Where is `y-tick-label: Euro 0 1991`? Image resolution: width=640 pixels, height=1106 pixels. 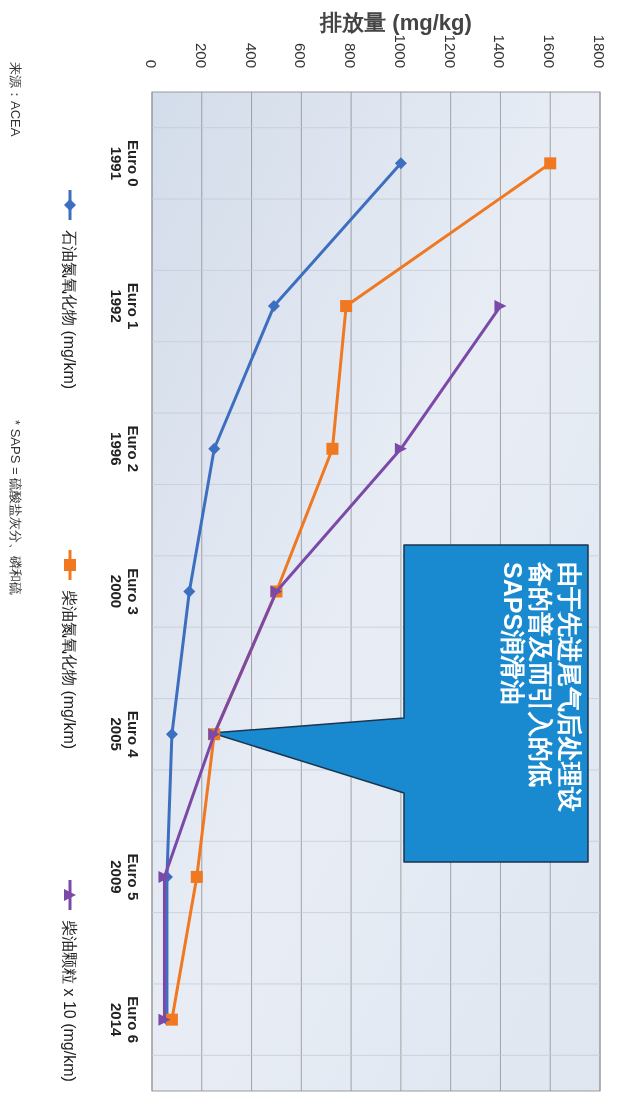 y-tick-label: Euro 0 1991 is located at coordinates (124, 163).